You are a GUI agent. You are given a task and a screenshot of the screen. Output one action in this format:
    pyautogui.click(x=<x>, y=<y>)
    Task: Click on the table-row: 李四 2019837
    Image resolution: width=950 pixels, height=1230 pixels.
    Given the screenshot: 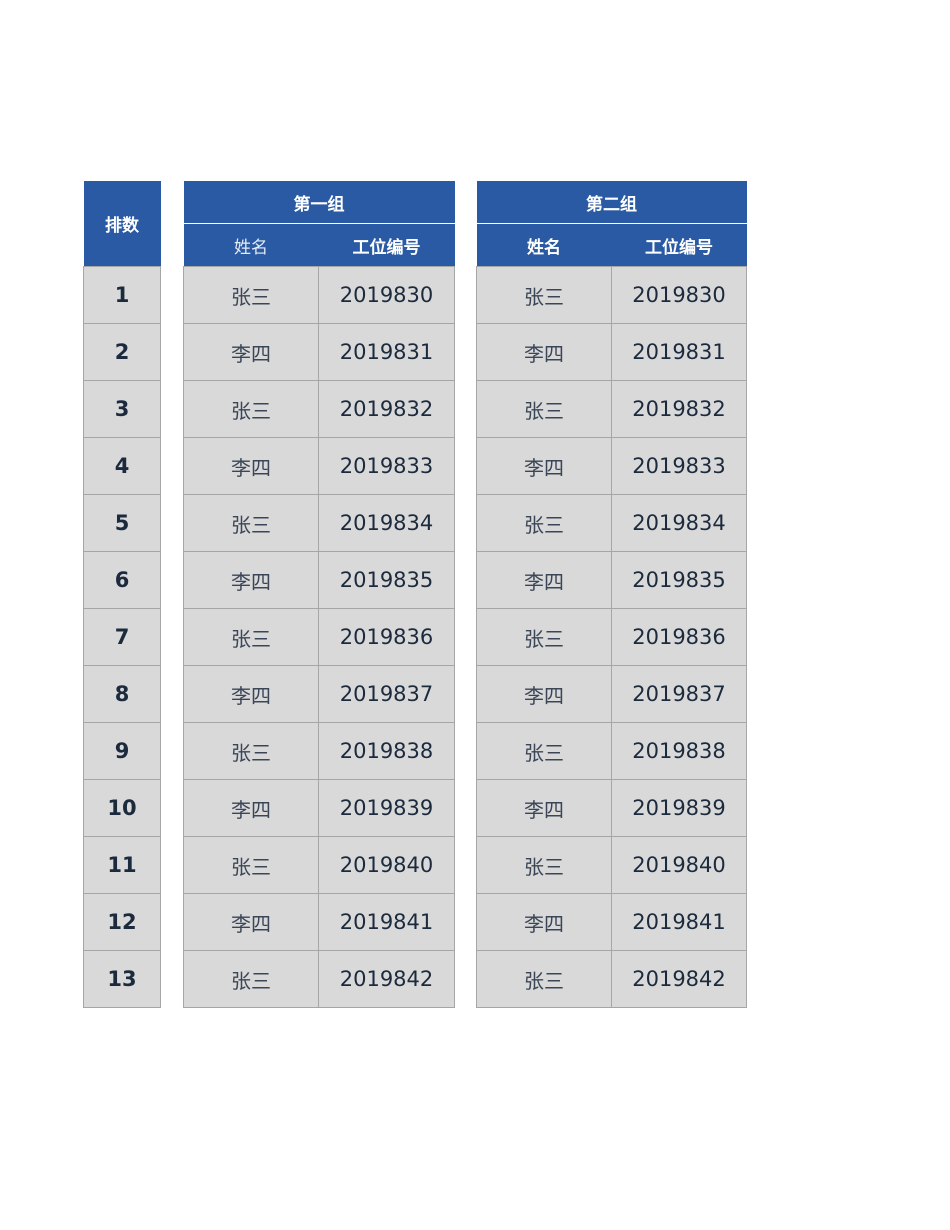 What is the action you would take?
    pyautogui.click(x=319, y=694)
    